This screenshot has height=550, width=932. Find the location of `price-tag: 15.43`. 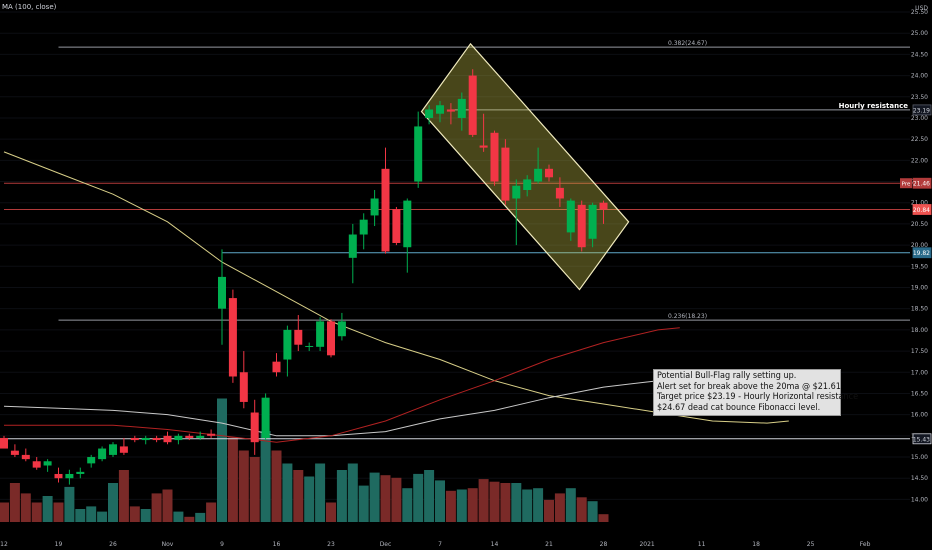

price-tag: 15.43 is located at coordinates (922, 439).